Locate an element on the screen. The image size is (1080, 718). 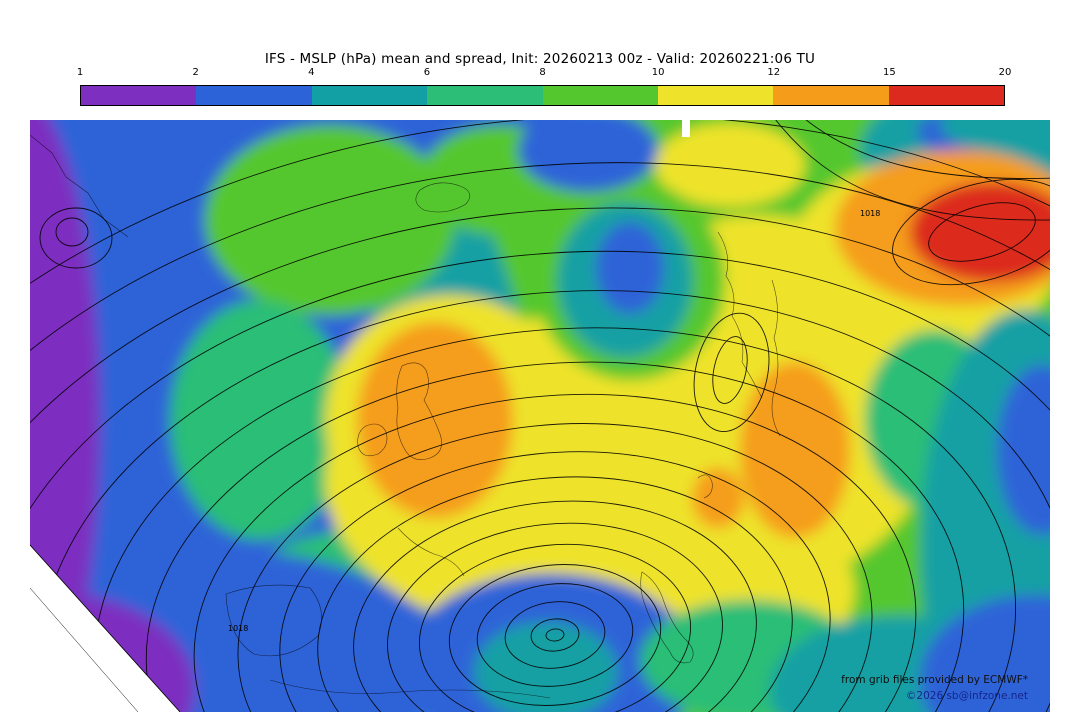
colorbar is located at coordinates (542, 95).